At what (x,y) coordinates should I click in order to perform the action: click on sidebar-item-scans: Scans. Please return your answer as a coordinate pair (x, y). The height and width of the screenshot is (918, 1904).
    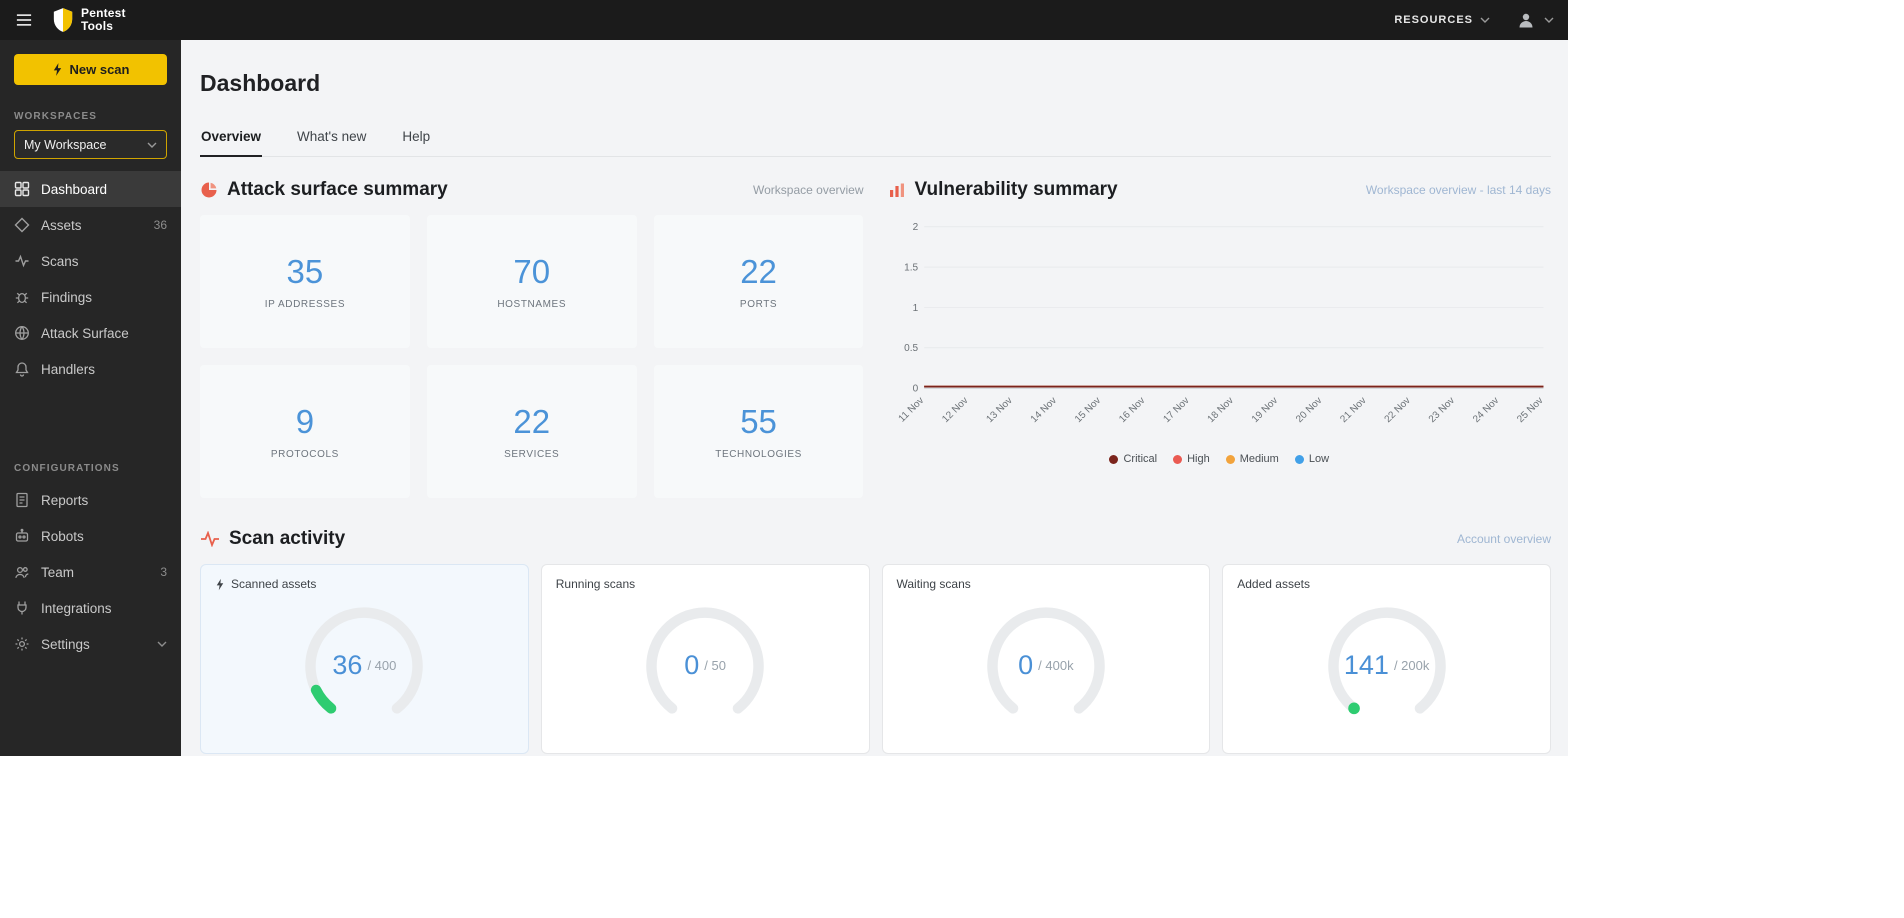
    Looking at the image, I should click on (90, 261).